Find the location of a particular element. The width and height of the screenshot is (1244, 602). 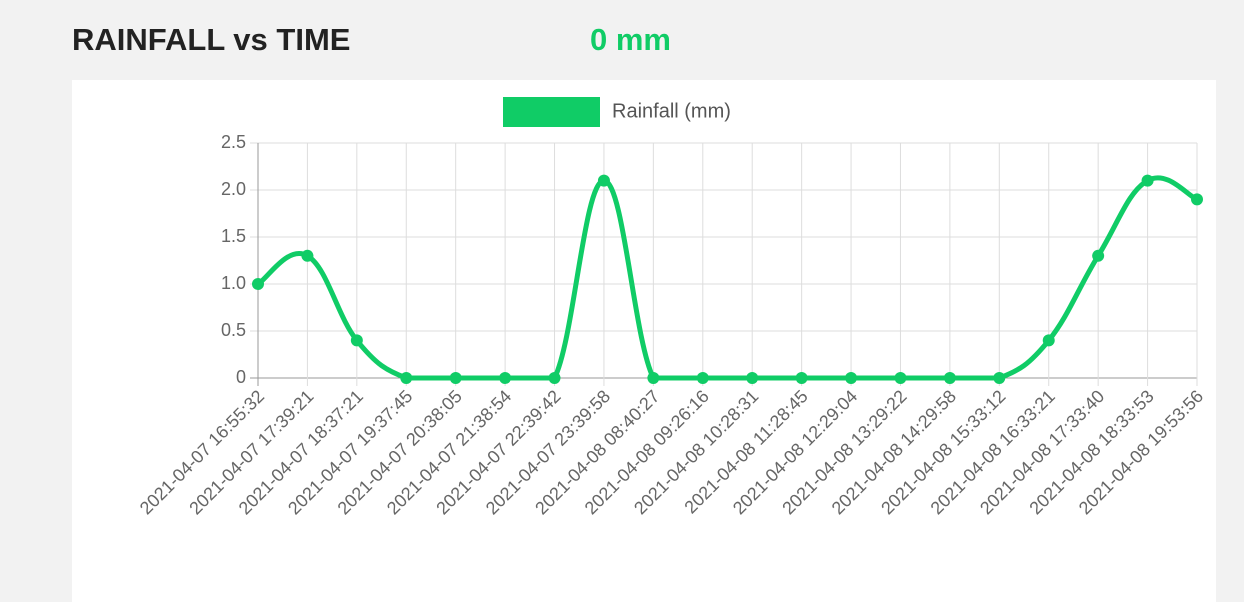

current-value: 0 mm is located at coordinates (630, 39).